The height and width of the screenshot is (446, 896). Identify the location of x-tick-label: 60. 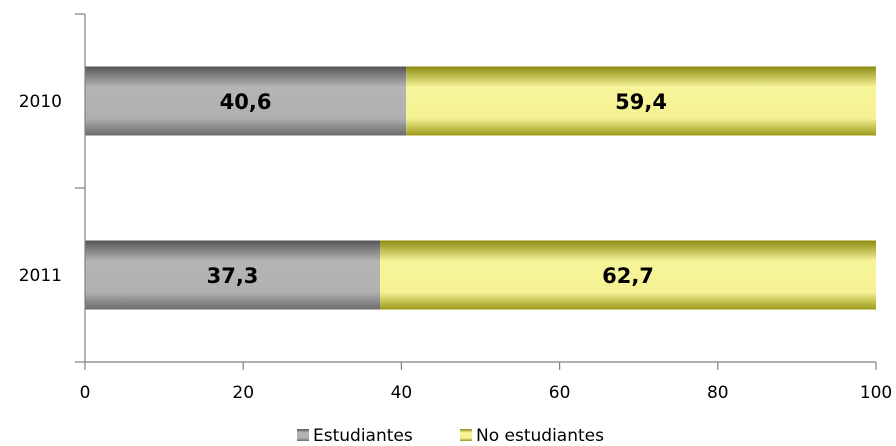
(560, 393).